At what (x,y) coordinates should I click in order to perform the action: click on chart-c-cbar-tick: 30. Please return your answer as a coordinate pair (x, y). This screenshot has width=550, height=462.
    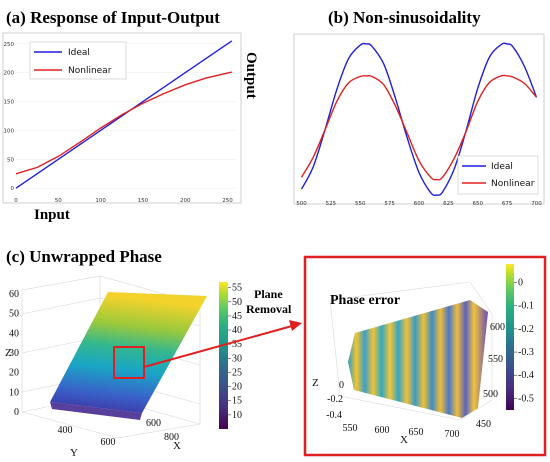
    Looking at the image, I should click on (237, 358).